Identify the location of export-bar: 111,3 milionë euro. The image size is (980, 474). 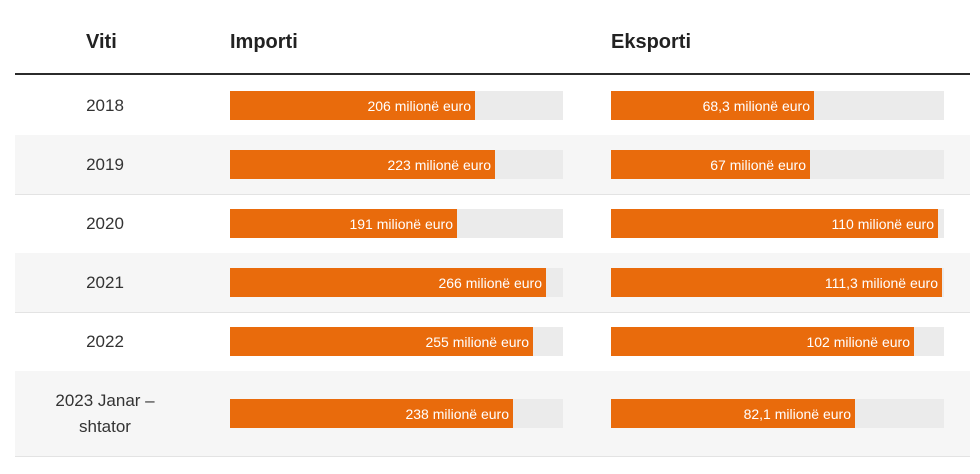
(776, 282).